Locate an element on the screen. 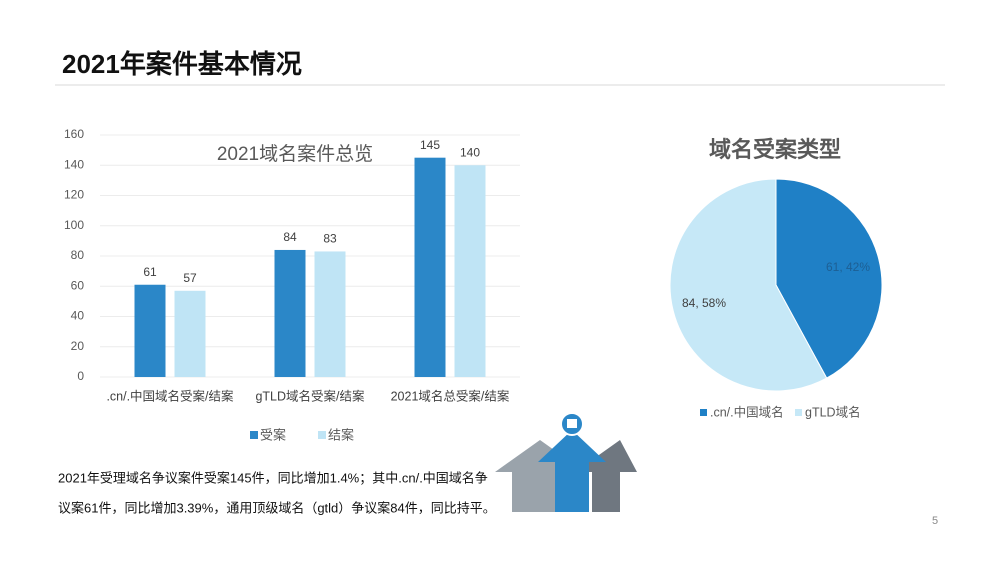  data-label: 61, 42% is located at coordinates (848, 267).